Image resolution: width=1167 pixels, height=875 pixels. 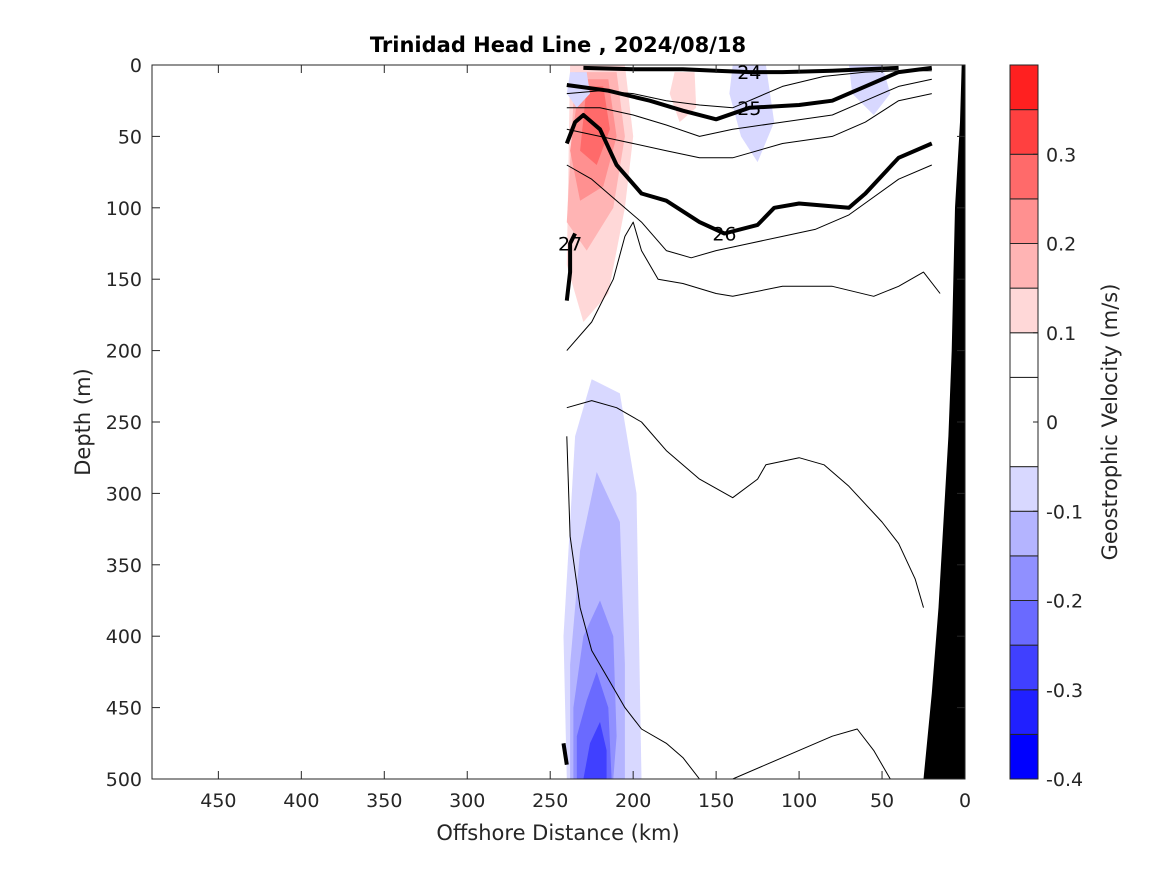 What do you see at coordinates (965, 801) in the screenshot?
I see `x-tick-label: 0` at bounding box center [965, 801].